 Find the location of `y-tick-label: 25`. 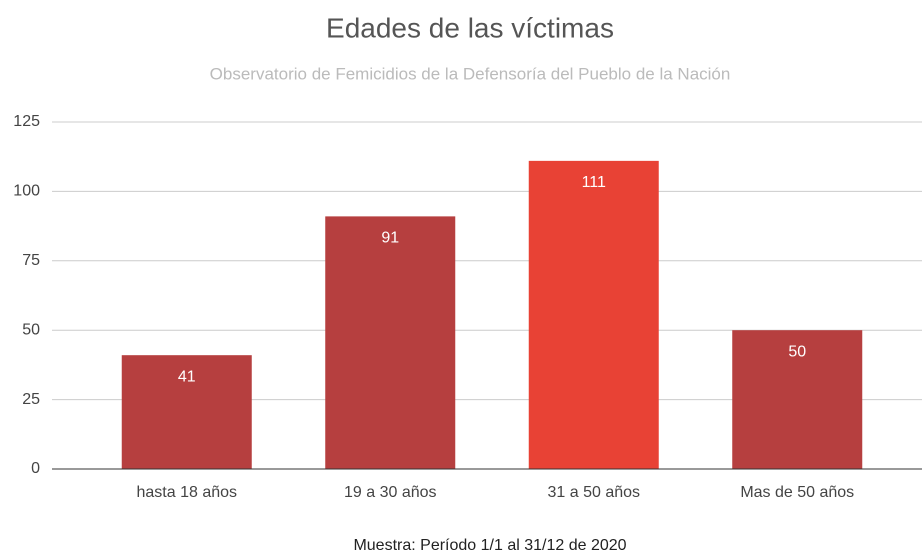

y-tick-label: 25 is located at coordinates (31, 399).